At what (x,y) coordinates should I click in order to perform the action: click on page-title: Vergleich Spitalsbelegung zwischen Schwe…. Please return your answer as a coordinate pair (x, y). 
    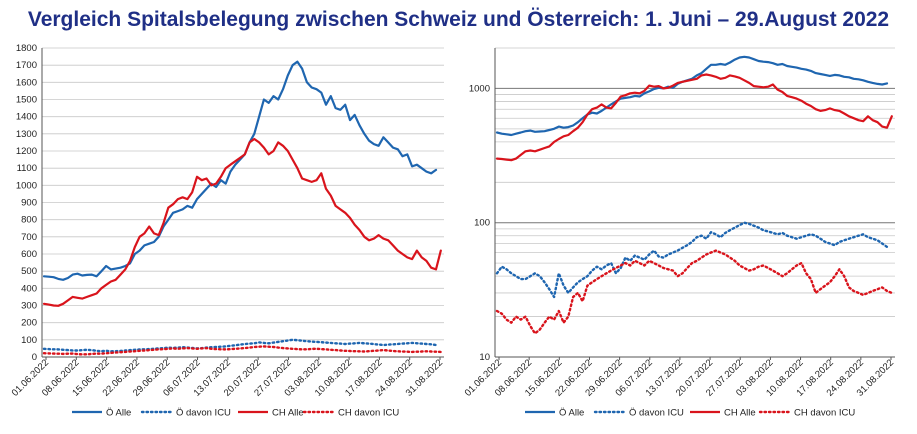
    Looking at the image, I should click on (458, 19).